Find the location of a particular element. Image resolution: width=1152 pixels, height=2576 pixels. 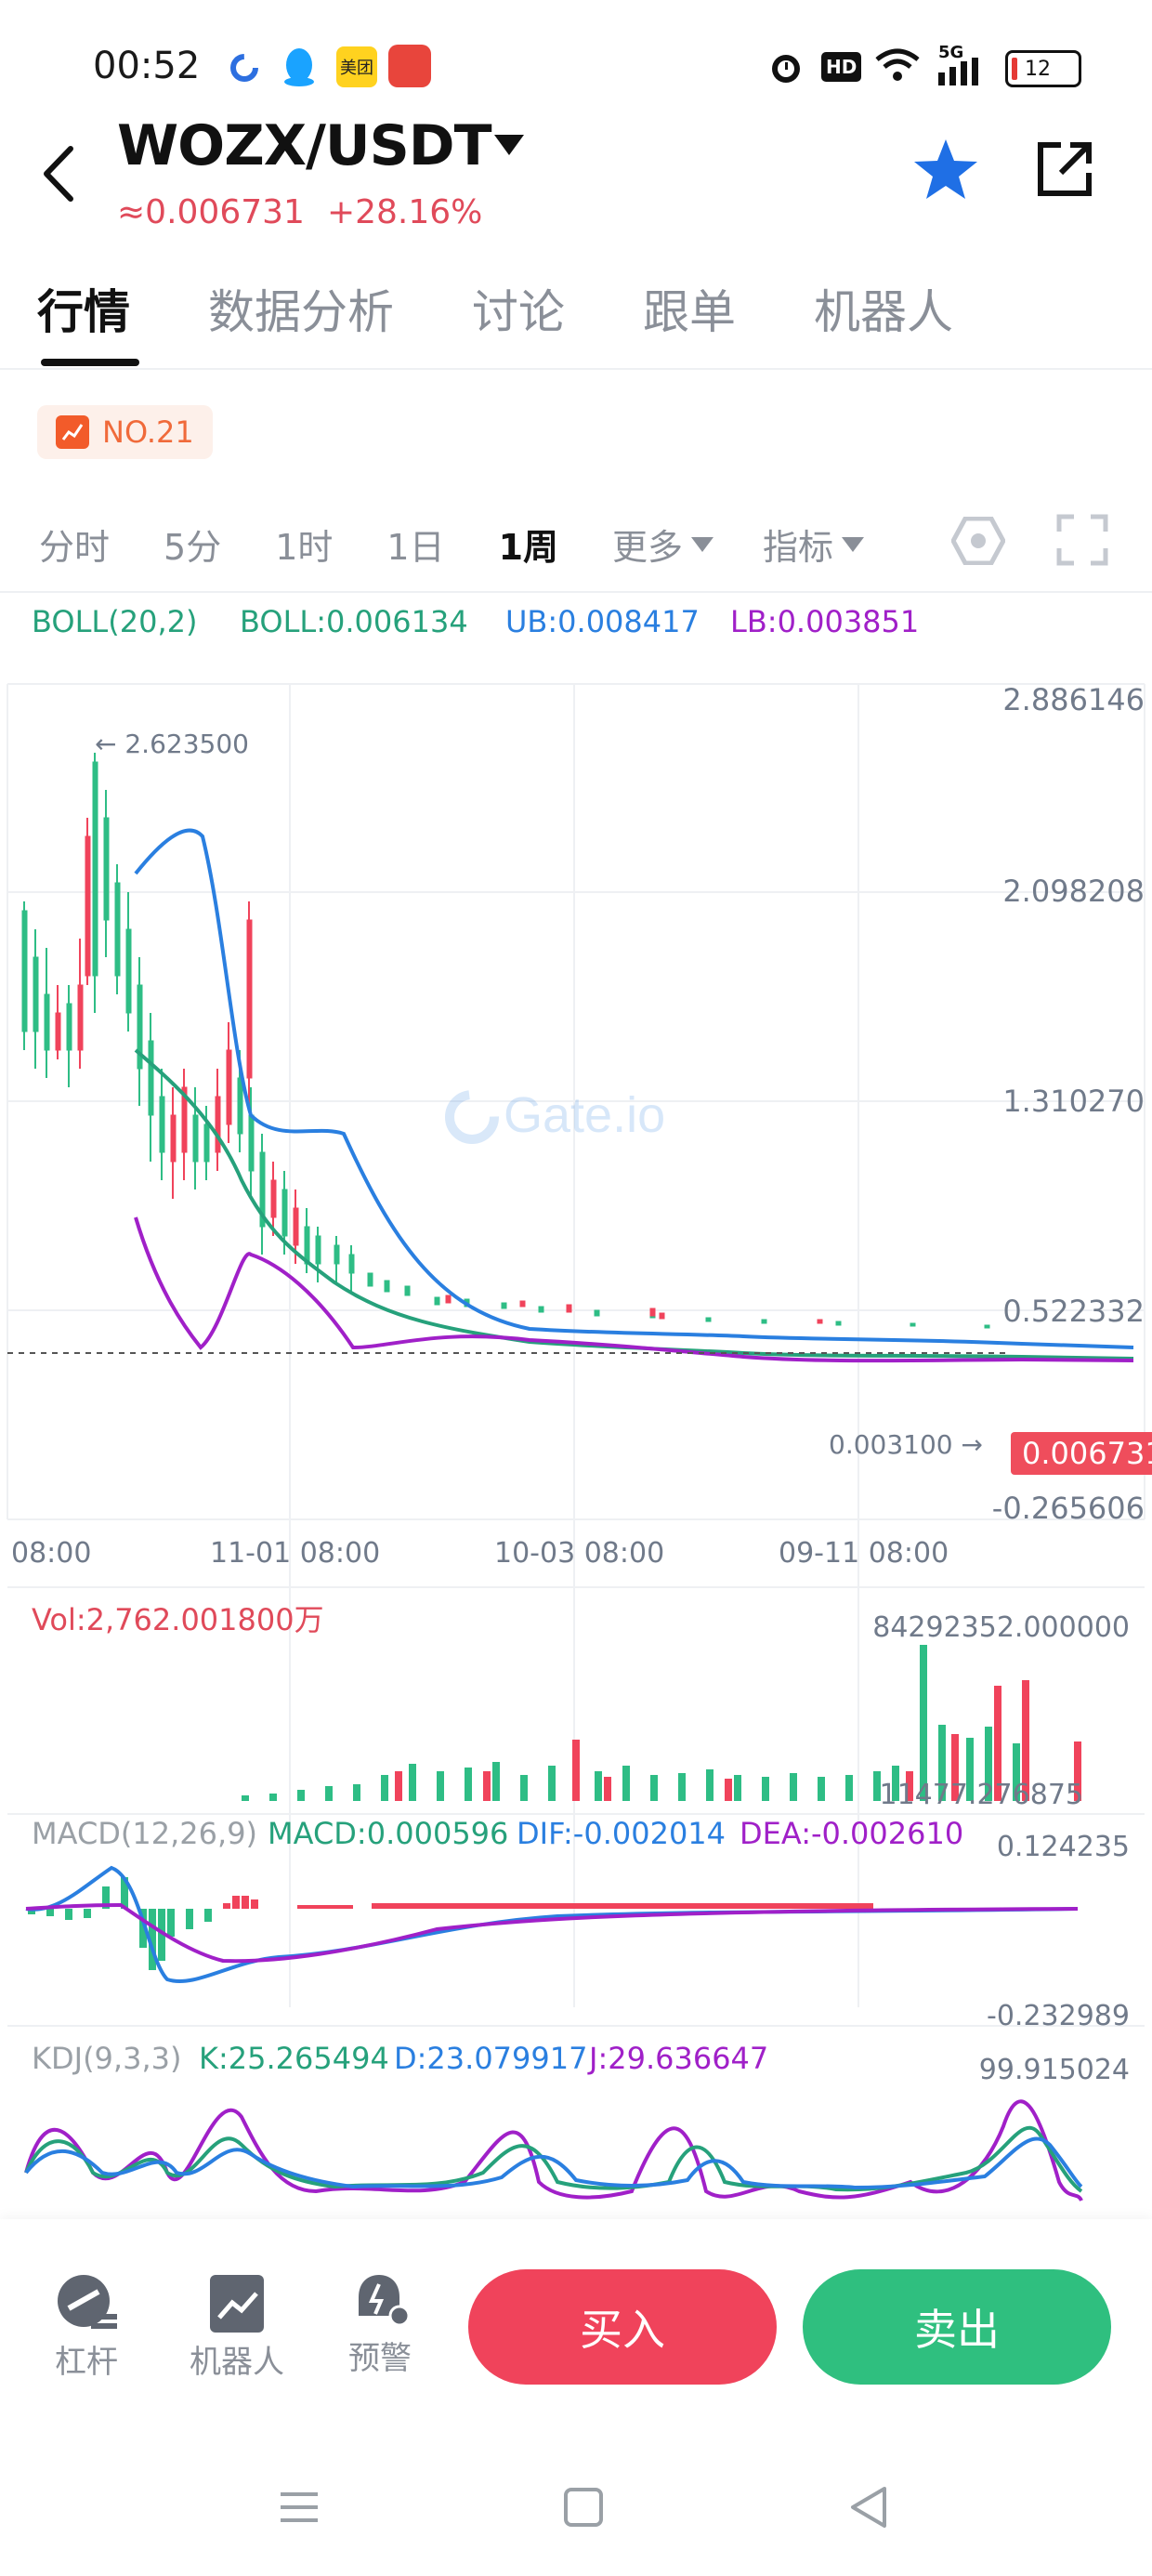

price-axis-label: -0.265606 is located at coordinates (1068, 1508).